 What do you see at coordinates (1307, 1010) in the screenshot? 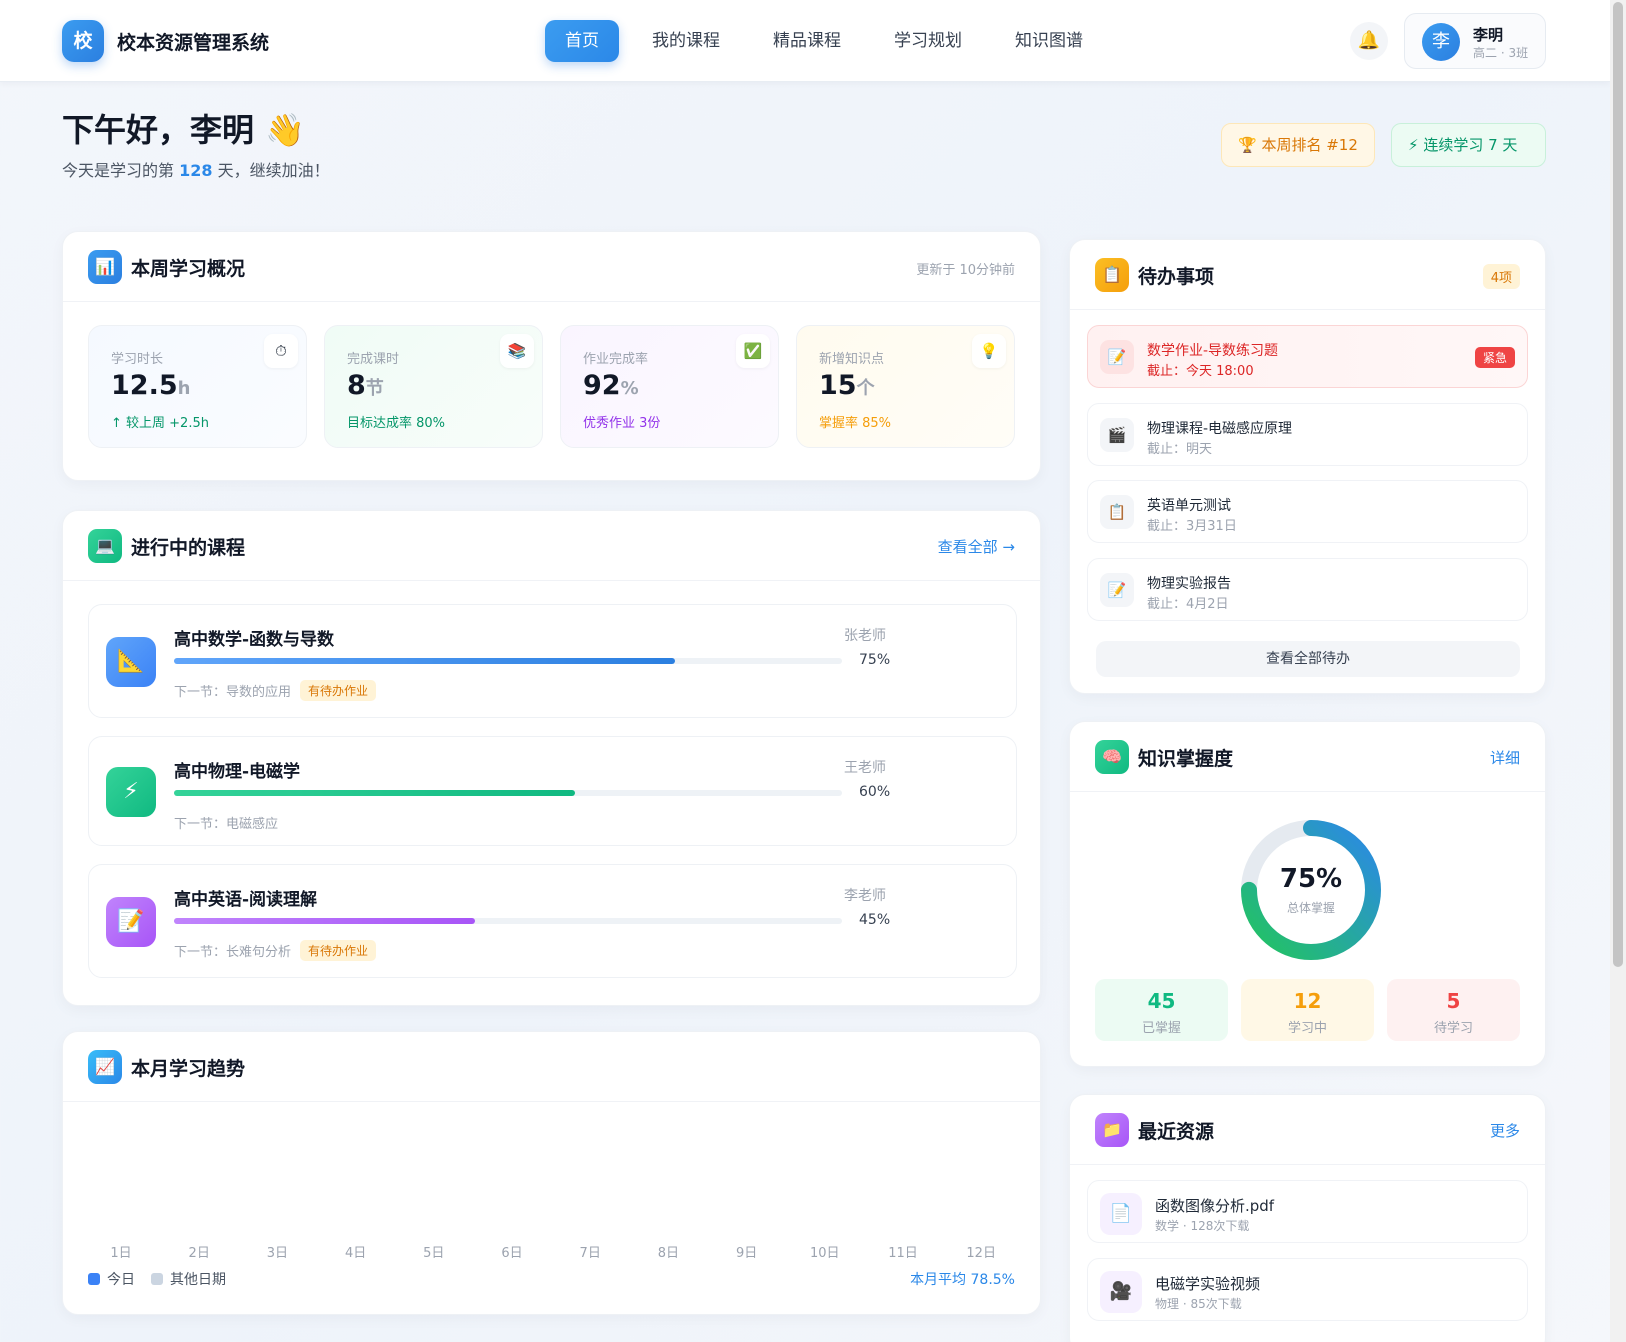
I see `kstat-learning: 12 学习中` at bounding box center [1307, 1010].